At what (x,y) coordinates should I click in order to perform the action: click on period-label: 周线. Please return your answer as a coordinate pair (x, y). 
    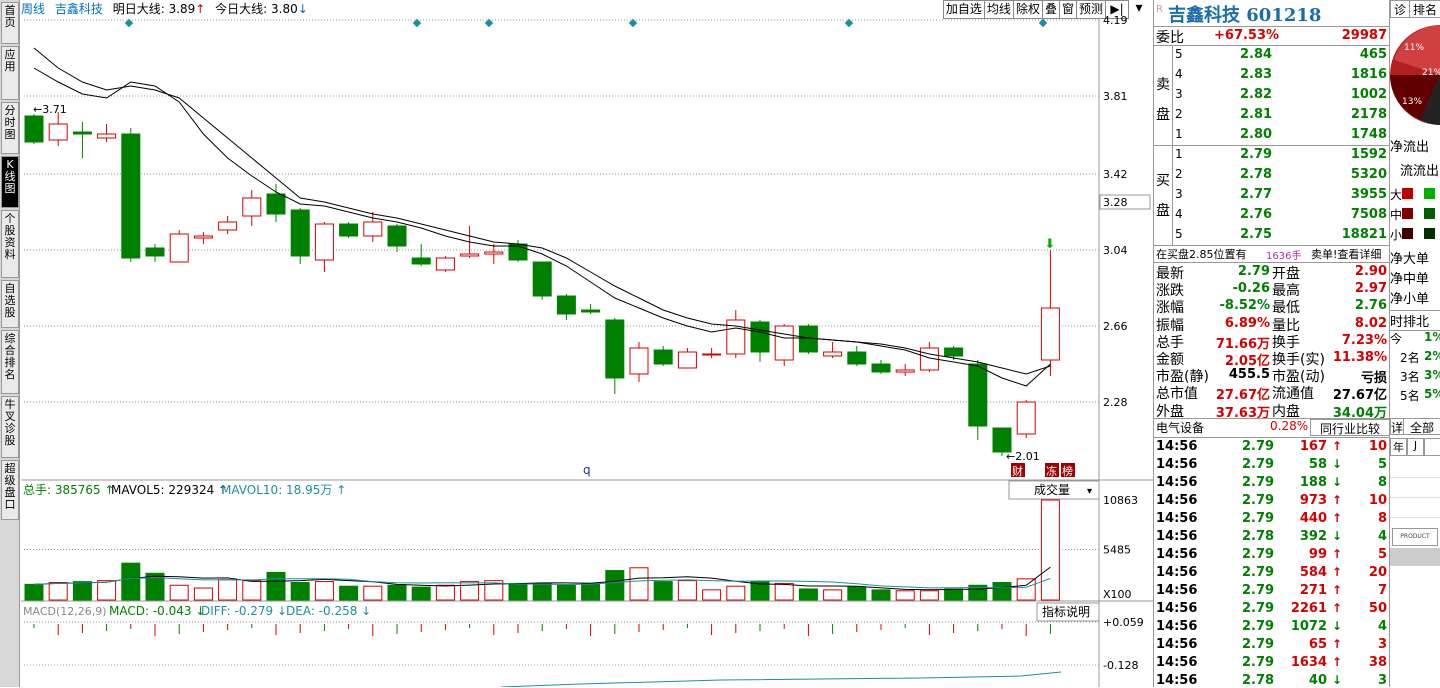
    Looking at the image, I should click on (33, 9).